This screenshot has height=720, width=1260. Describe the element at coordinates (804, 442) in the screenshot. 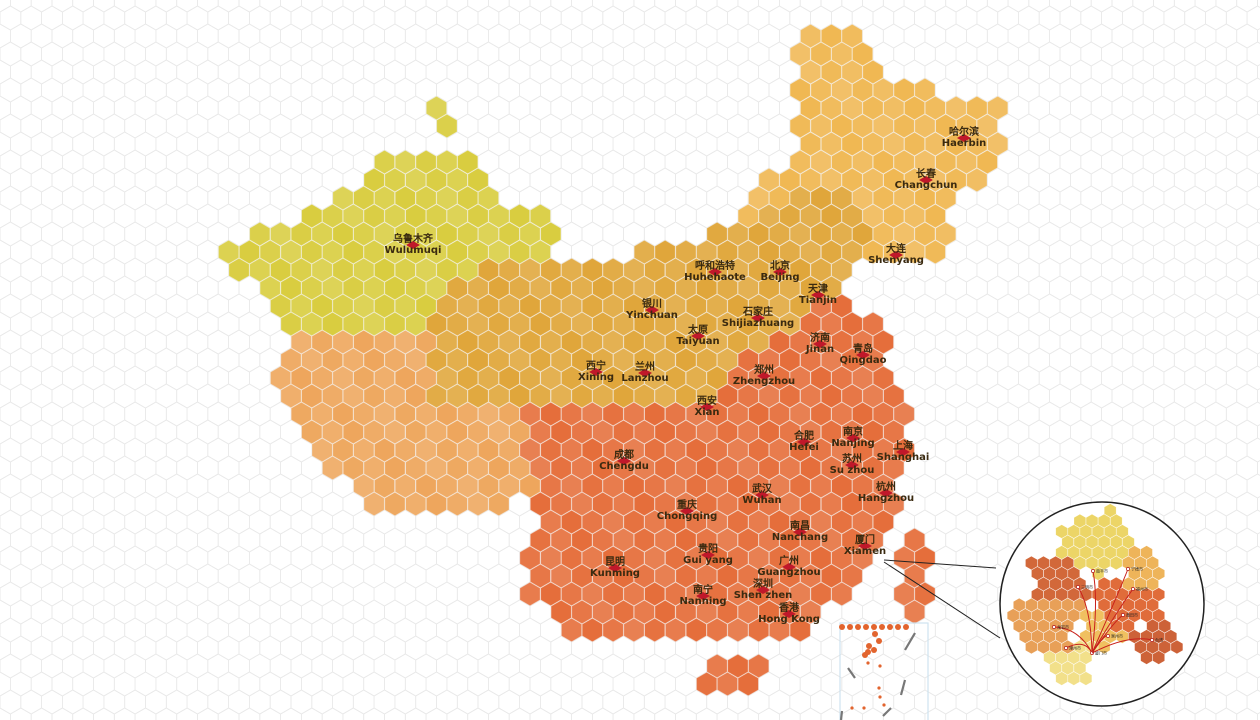

I see `city-label: 合肥 Hefei` at that location.